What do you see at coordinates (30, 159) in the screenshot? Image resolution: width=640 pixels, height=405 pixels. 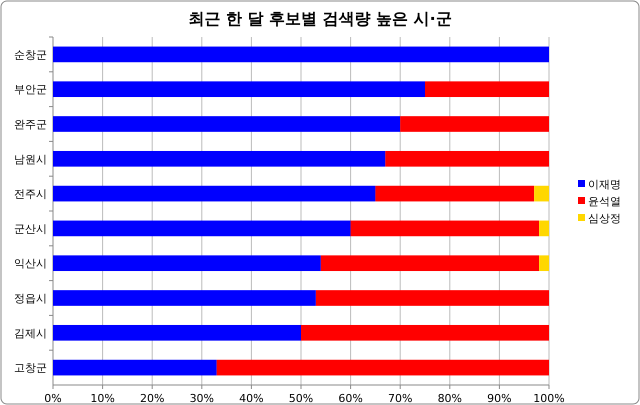 I see `y-tick-label: 남원시` at bounding box center [30, 159].